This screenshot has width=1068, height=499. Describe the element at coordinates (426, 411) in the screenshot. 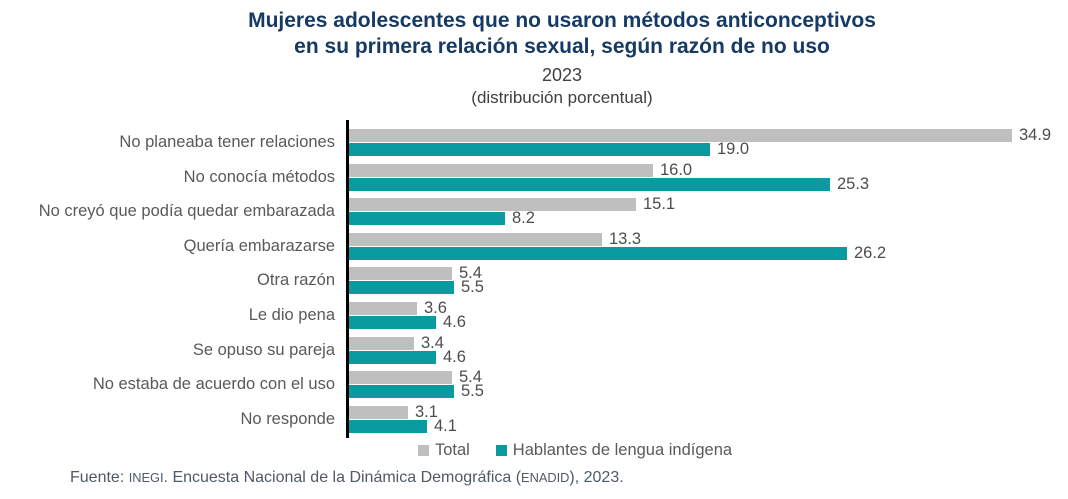

I see `value-label: 3.1` at that location.